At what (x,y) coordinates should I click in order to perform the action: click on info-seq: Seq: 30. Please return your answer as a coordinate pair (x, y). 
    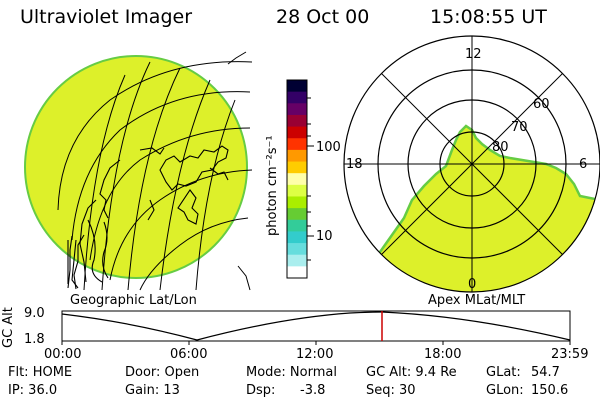
    Looking at the image, I should click on (391, 390).